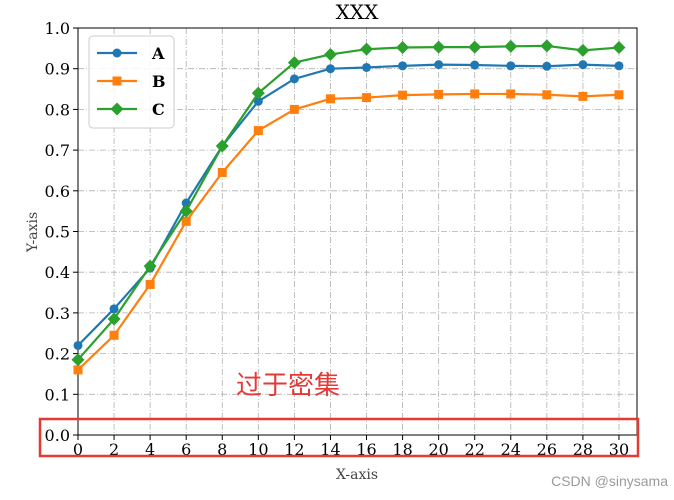 The image size is (674, 500). What do you see at coordinates (57, 191) in the screenshot?
I see `y-tick-label: 0.6` at bounding box center [57, 191].